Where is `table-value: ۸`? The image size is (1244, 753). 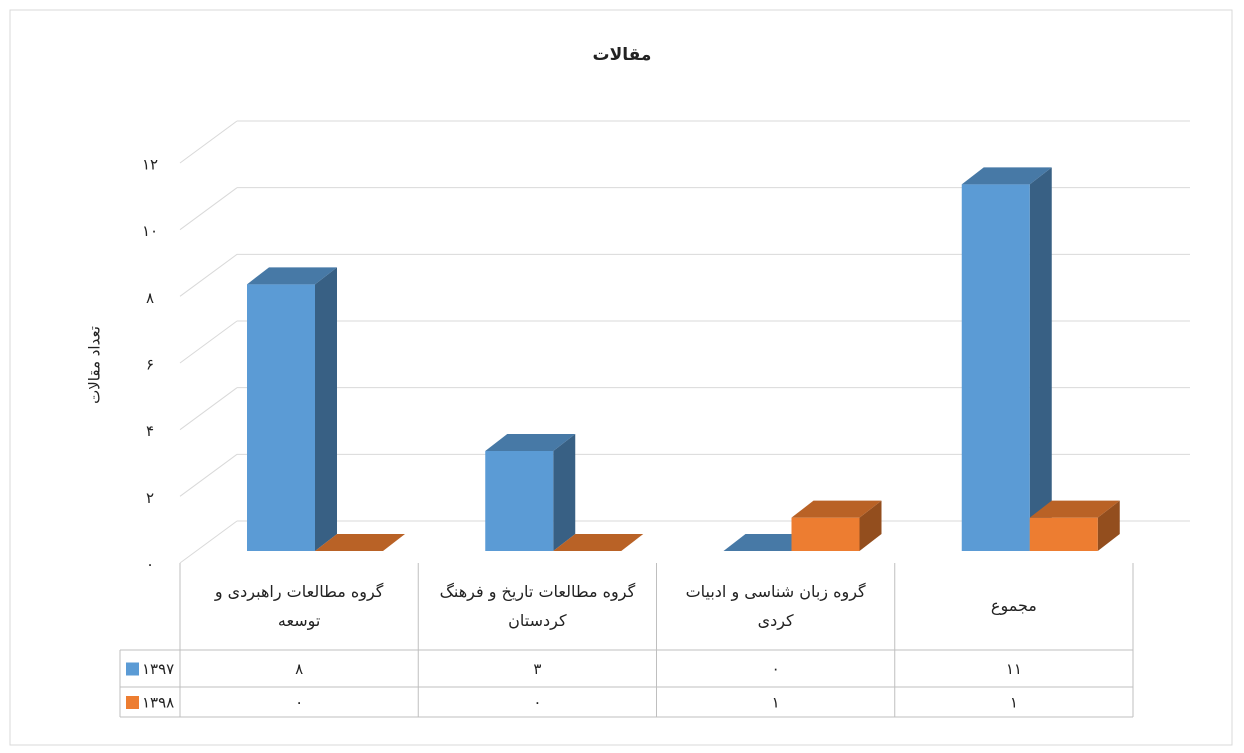 table-value: ۸ is located at coordinates (299, 669).